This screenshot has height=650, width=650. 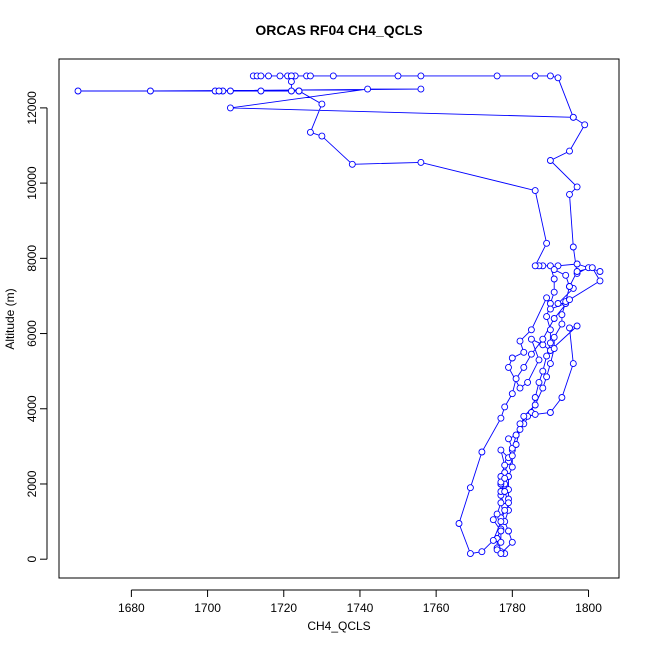 I want to click on x-axis-label: CH4_QCLS, so click(x=338, y=626).